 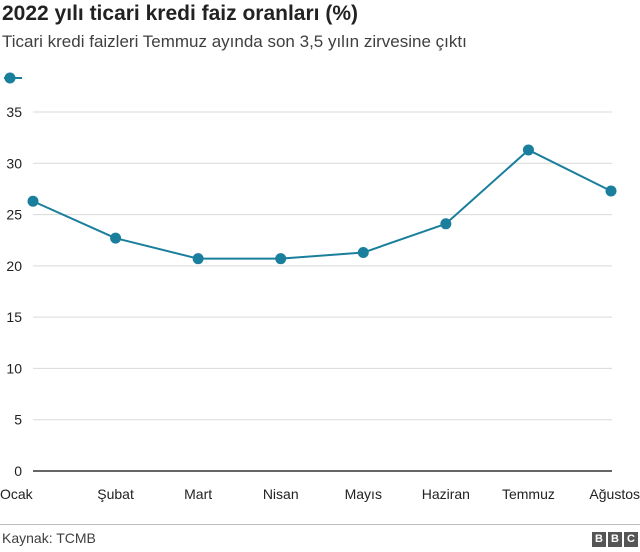 What do you see at coordinates (18, 420) in the screenshot?
I see `y-tick-label: 5` at bounding box center [18, 420].